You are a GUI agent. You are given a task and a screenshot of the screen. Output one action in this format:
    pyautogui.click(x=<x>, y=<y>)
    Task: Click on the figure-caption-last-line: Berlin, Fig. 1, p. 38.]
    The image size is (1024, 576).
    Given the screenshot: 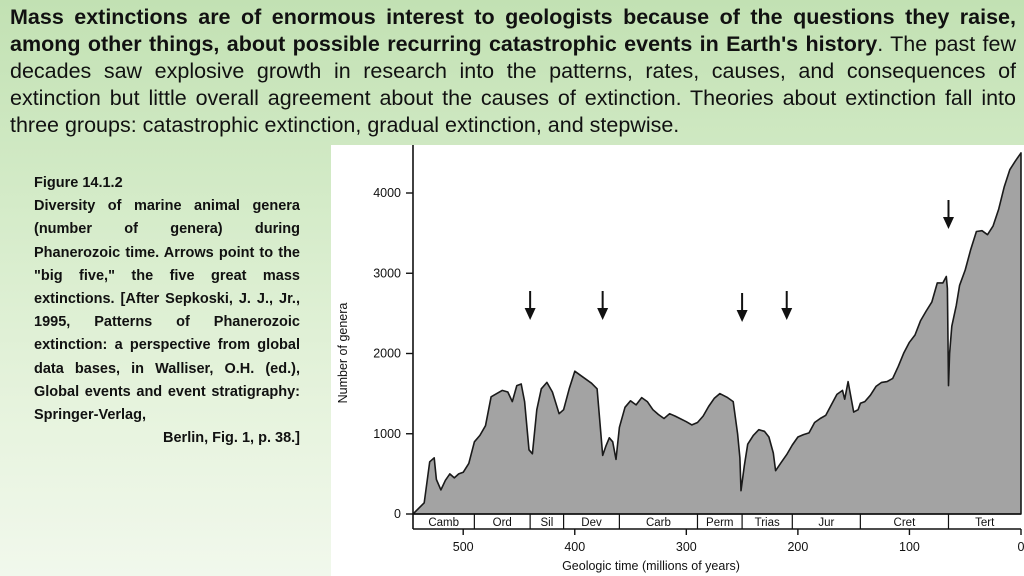 What is the action you would take?
    pyautogui.click(x=231, y=438)
    